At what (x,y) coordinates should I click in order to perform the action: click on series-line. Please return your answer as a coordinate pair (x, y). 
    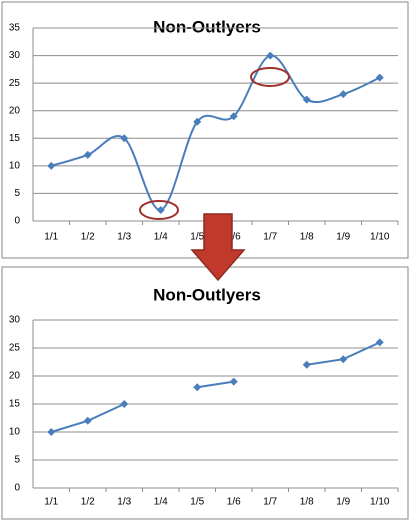
    Looking at the image, I should click on (215, 384).